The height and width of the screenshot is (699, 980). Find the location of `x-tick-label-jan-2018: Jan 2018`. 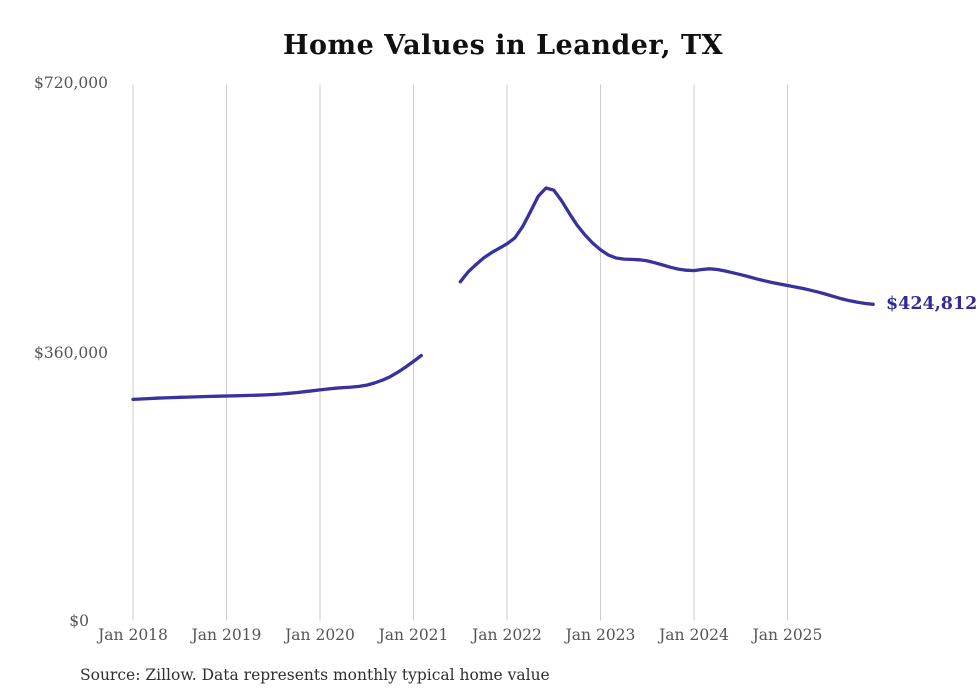

x-tick-label-jan-2018: Jan 2018 is located at coordinates (133, 635).